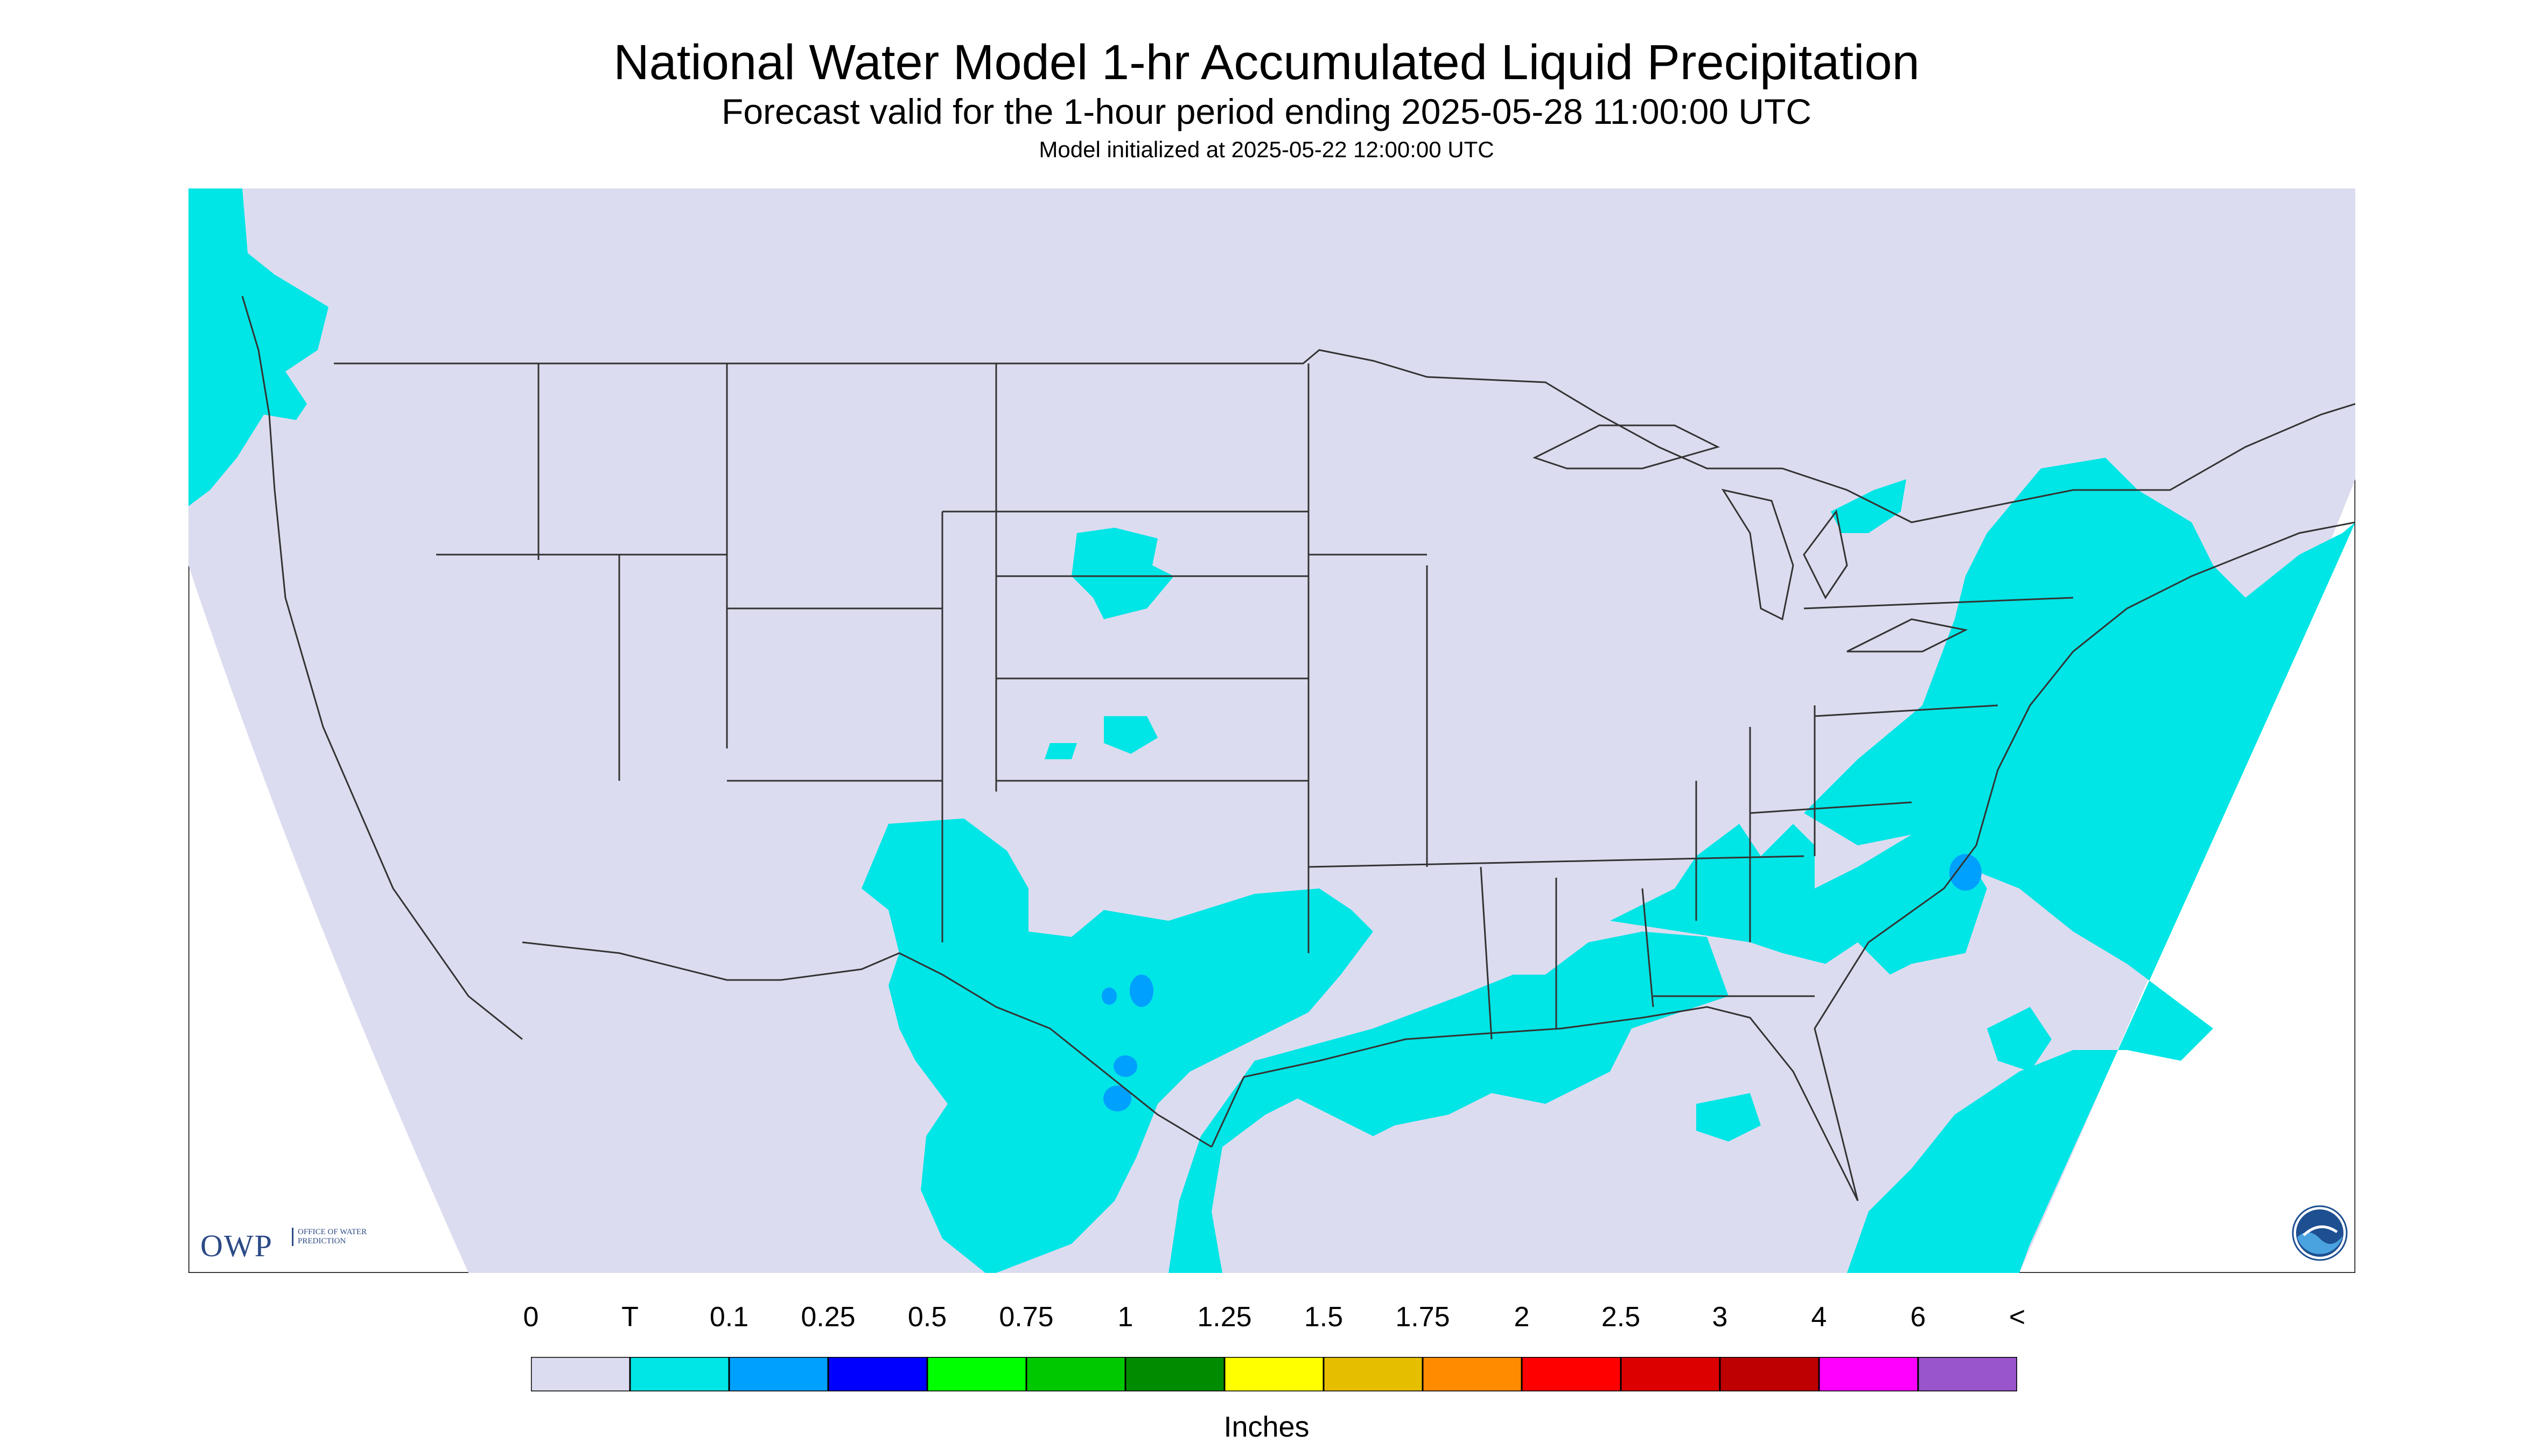  I want to click on noaa-logo-wave, so click(2319, 1243).